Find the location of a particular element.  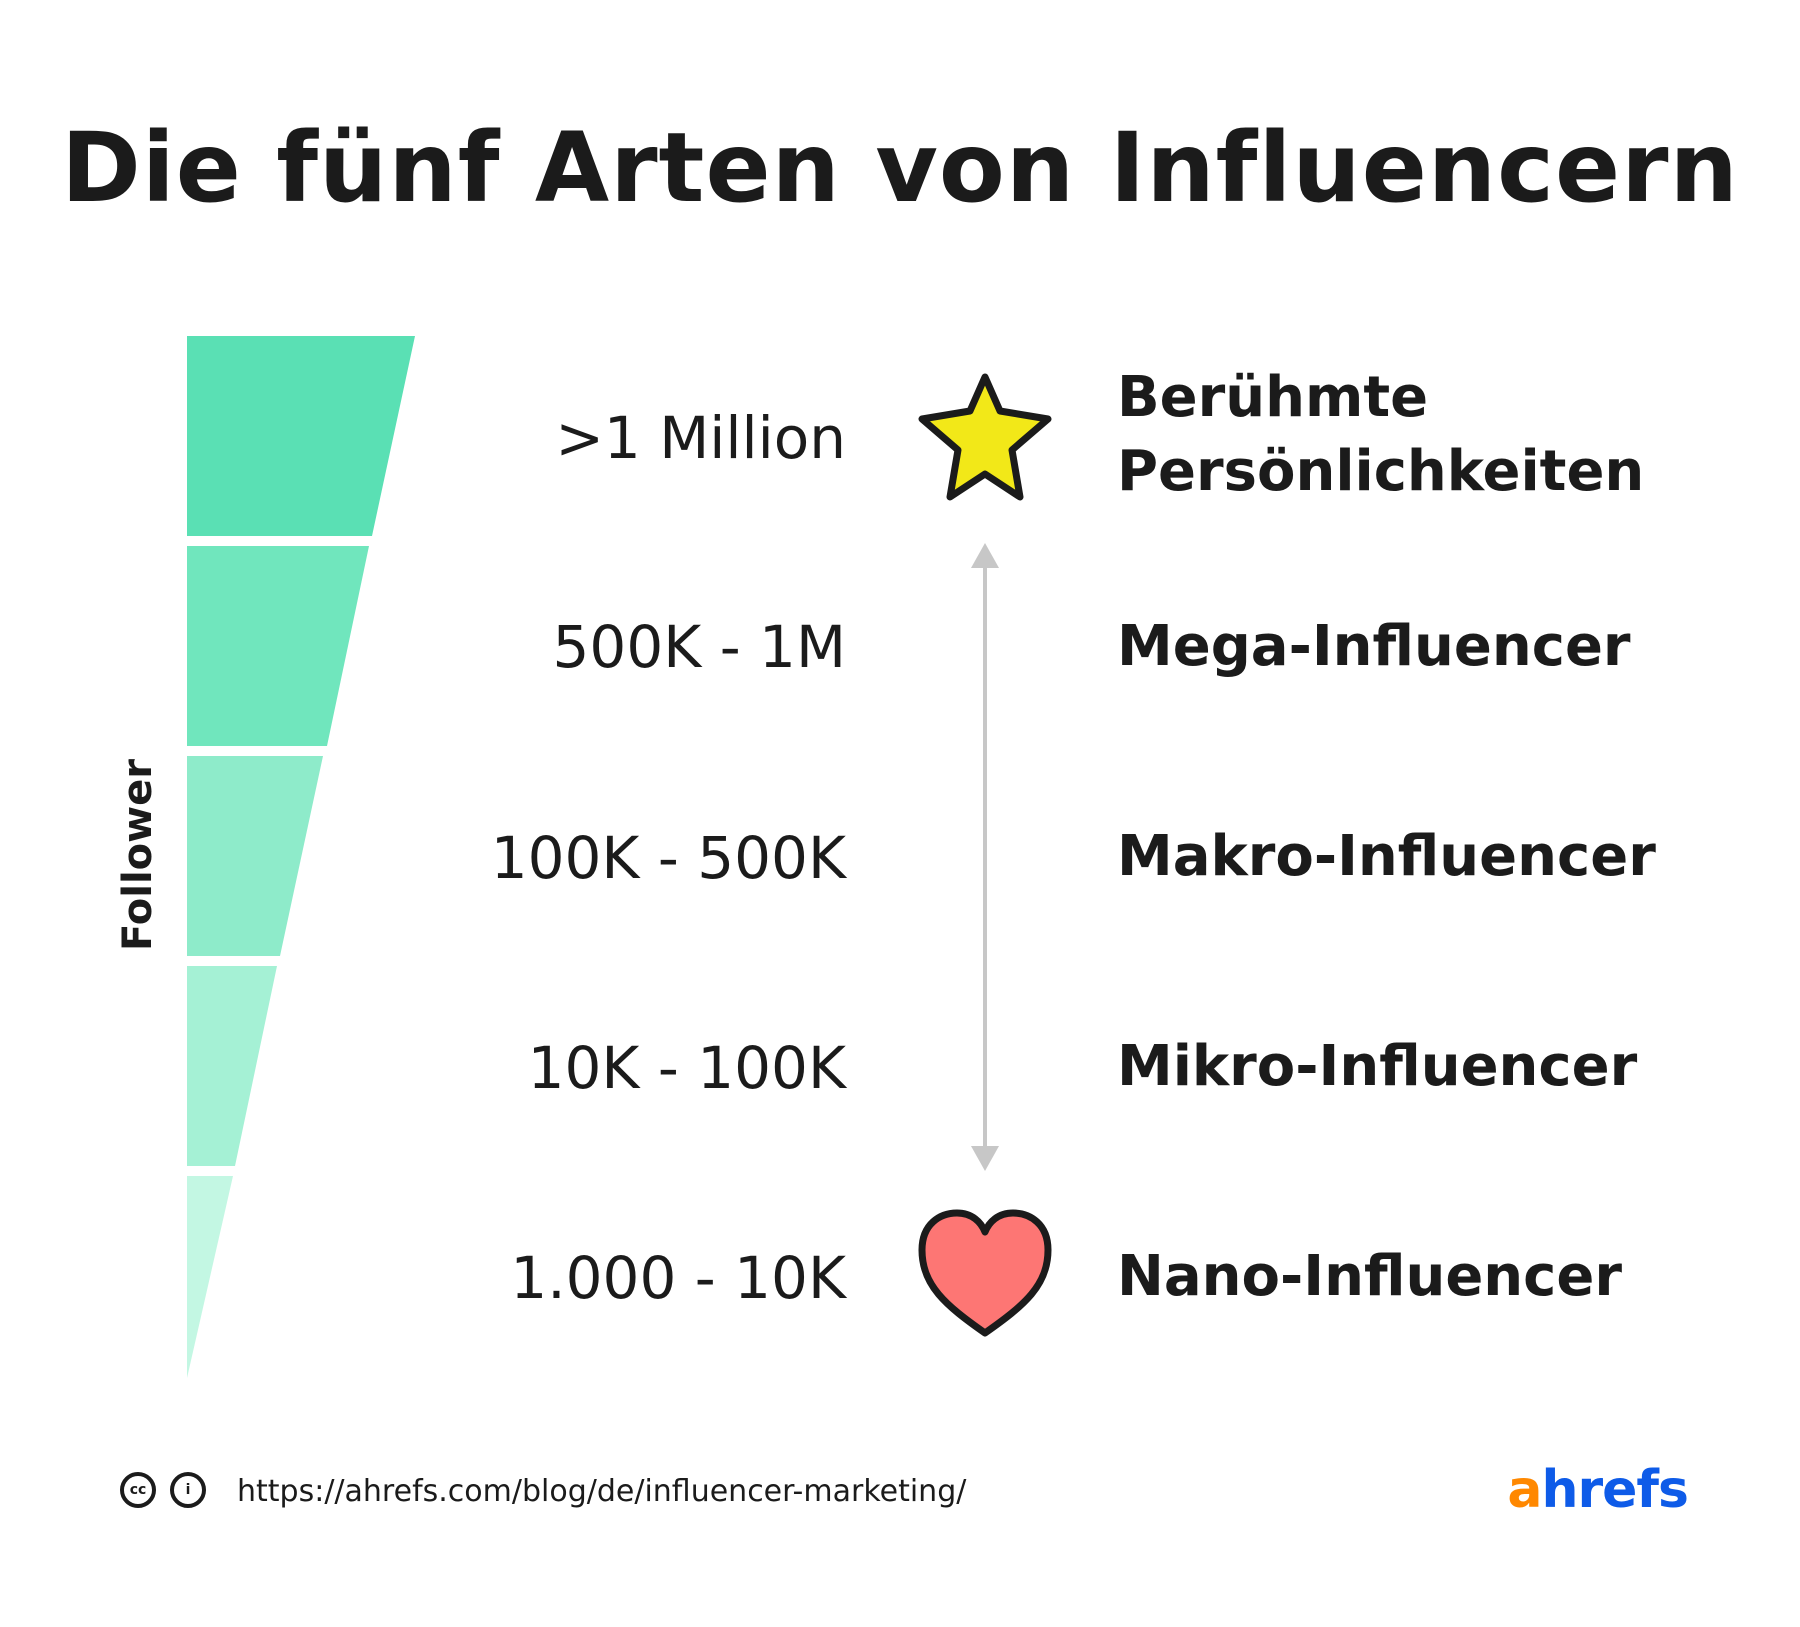

creative-commons-icon: cc is located at coordinates (138, 1490).